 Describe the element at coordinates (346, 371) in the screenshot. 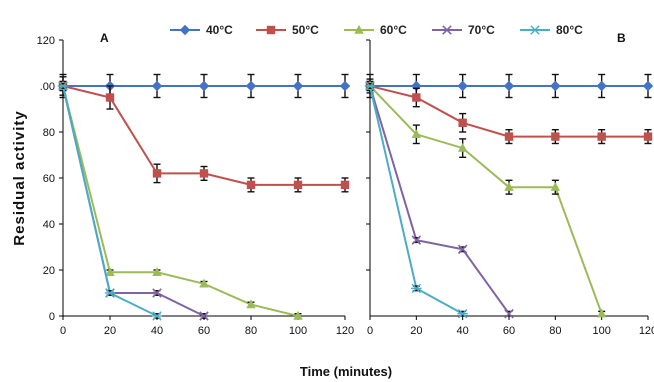

I see `x-axis-label: Time (minutes)` at that location.